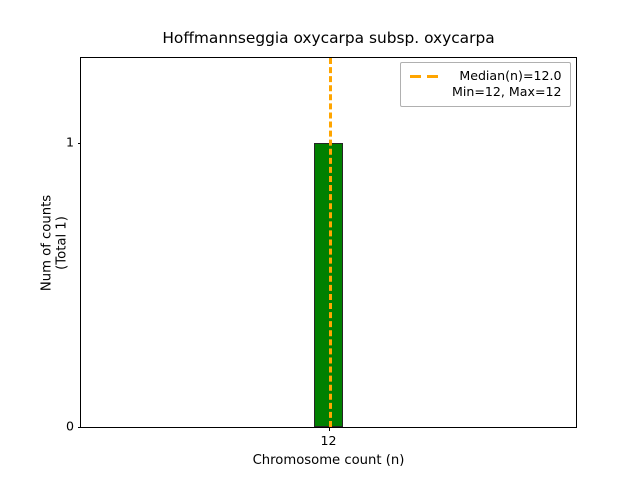 This screenshot has height=480, width=640. I want to click on y-axis-label: Num of counts (Total 1), so click(36, 242).